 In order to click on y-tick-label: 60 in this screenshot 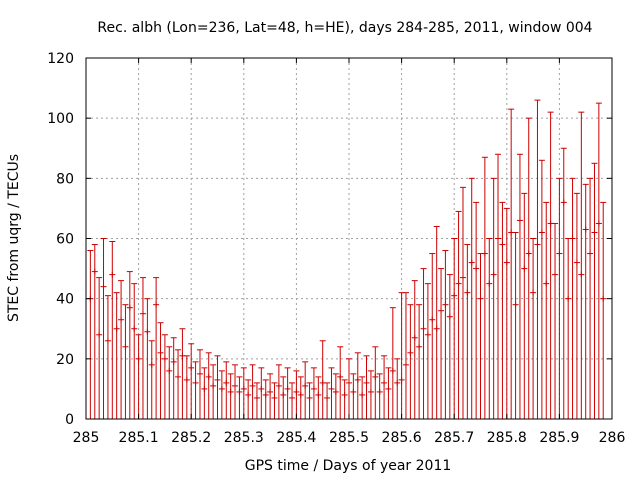, I will do `click(65, 240)`.